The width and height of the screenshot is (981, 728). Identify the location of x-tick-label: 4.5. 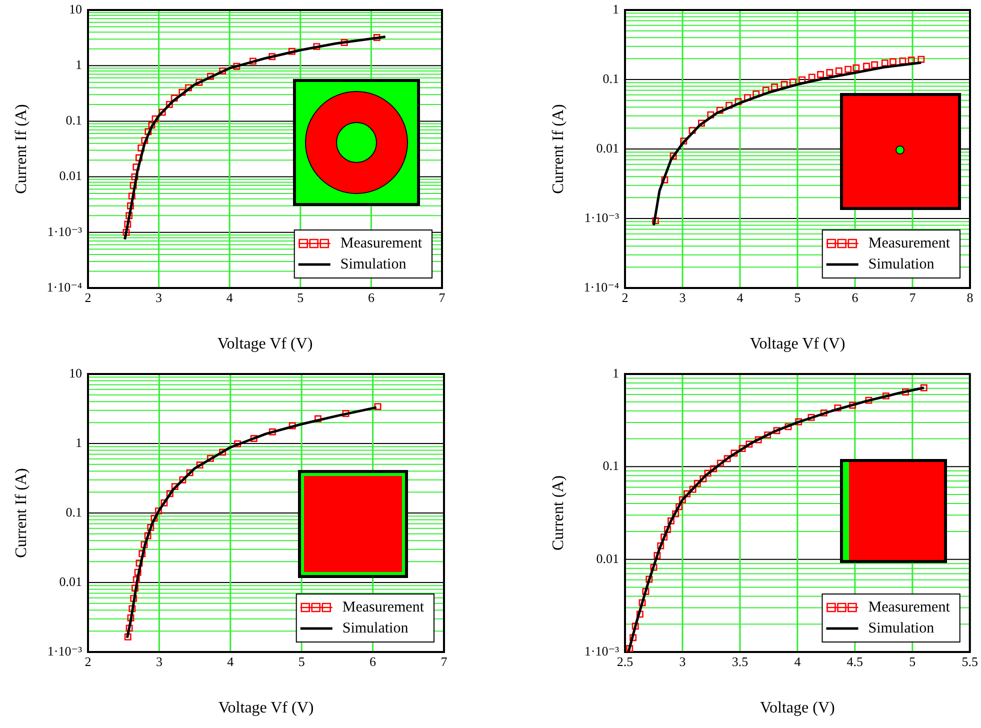
(855, 662).